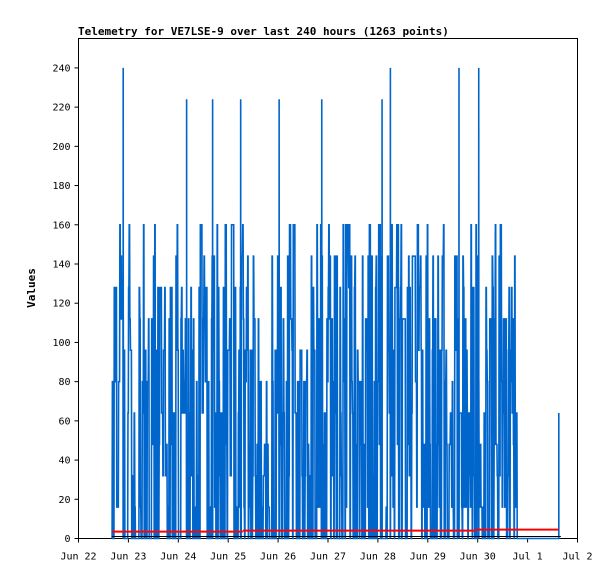 This screenshot has width=615, height=579. What do you see at coordinates (67, 539) in the screenshot?
I see `y-tick-label: 0` at bounding box center [67, 539].